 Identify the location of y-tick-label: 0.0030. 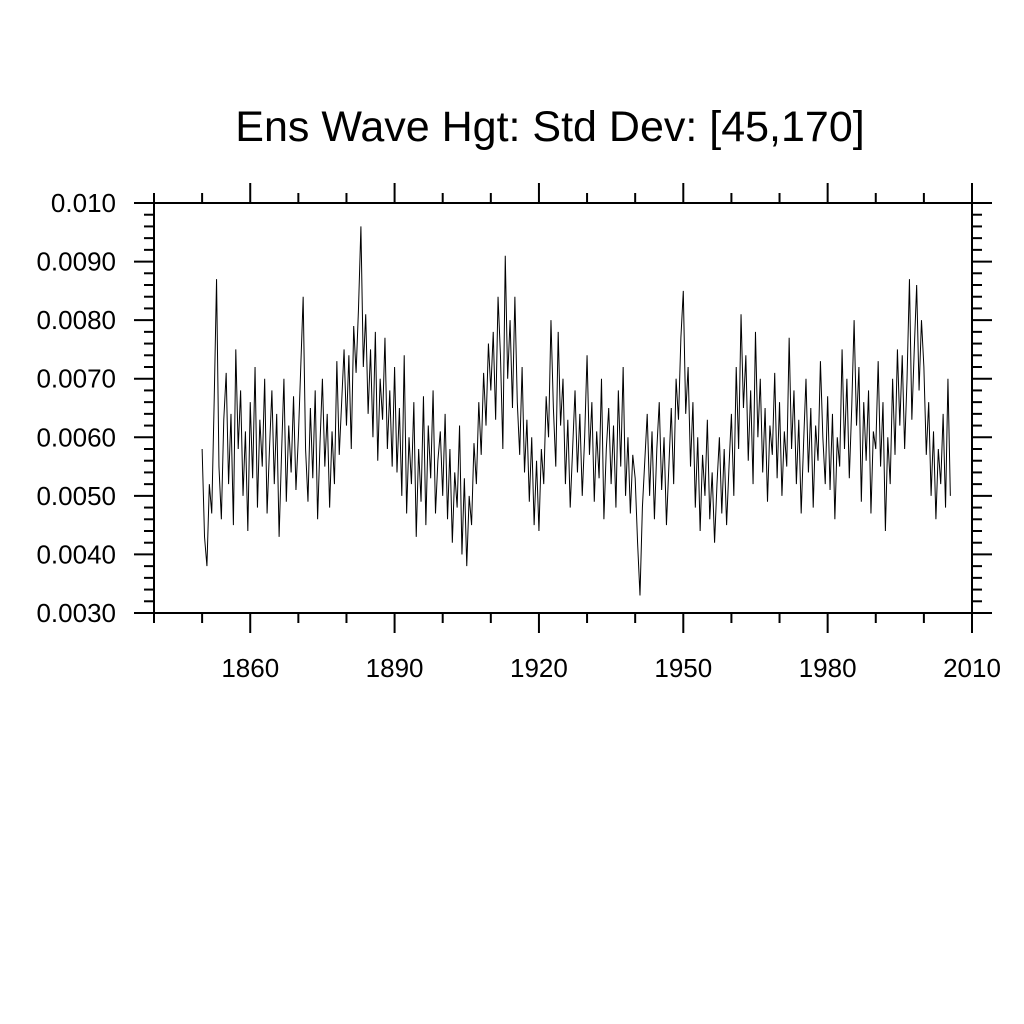
(76, 613).